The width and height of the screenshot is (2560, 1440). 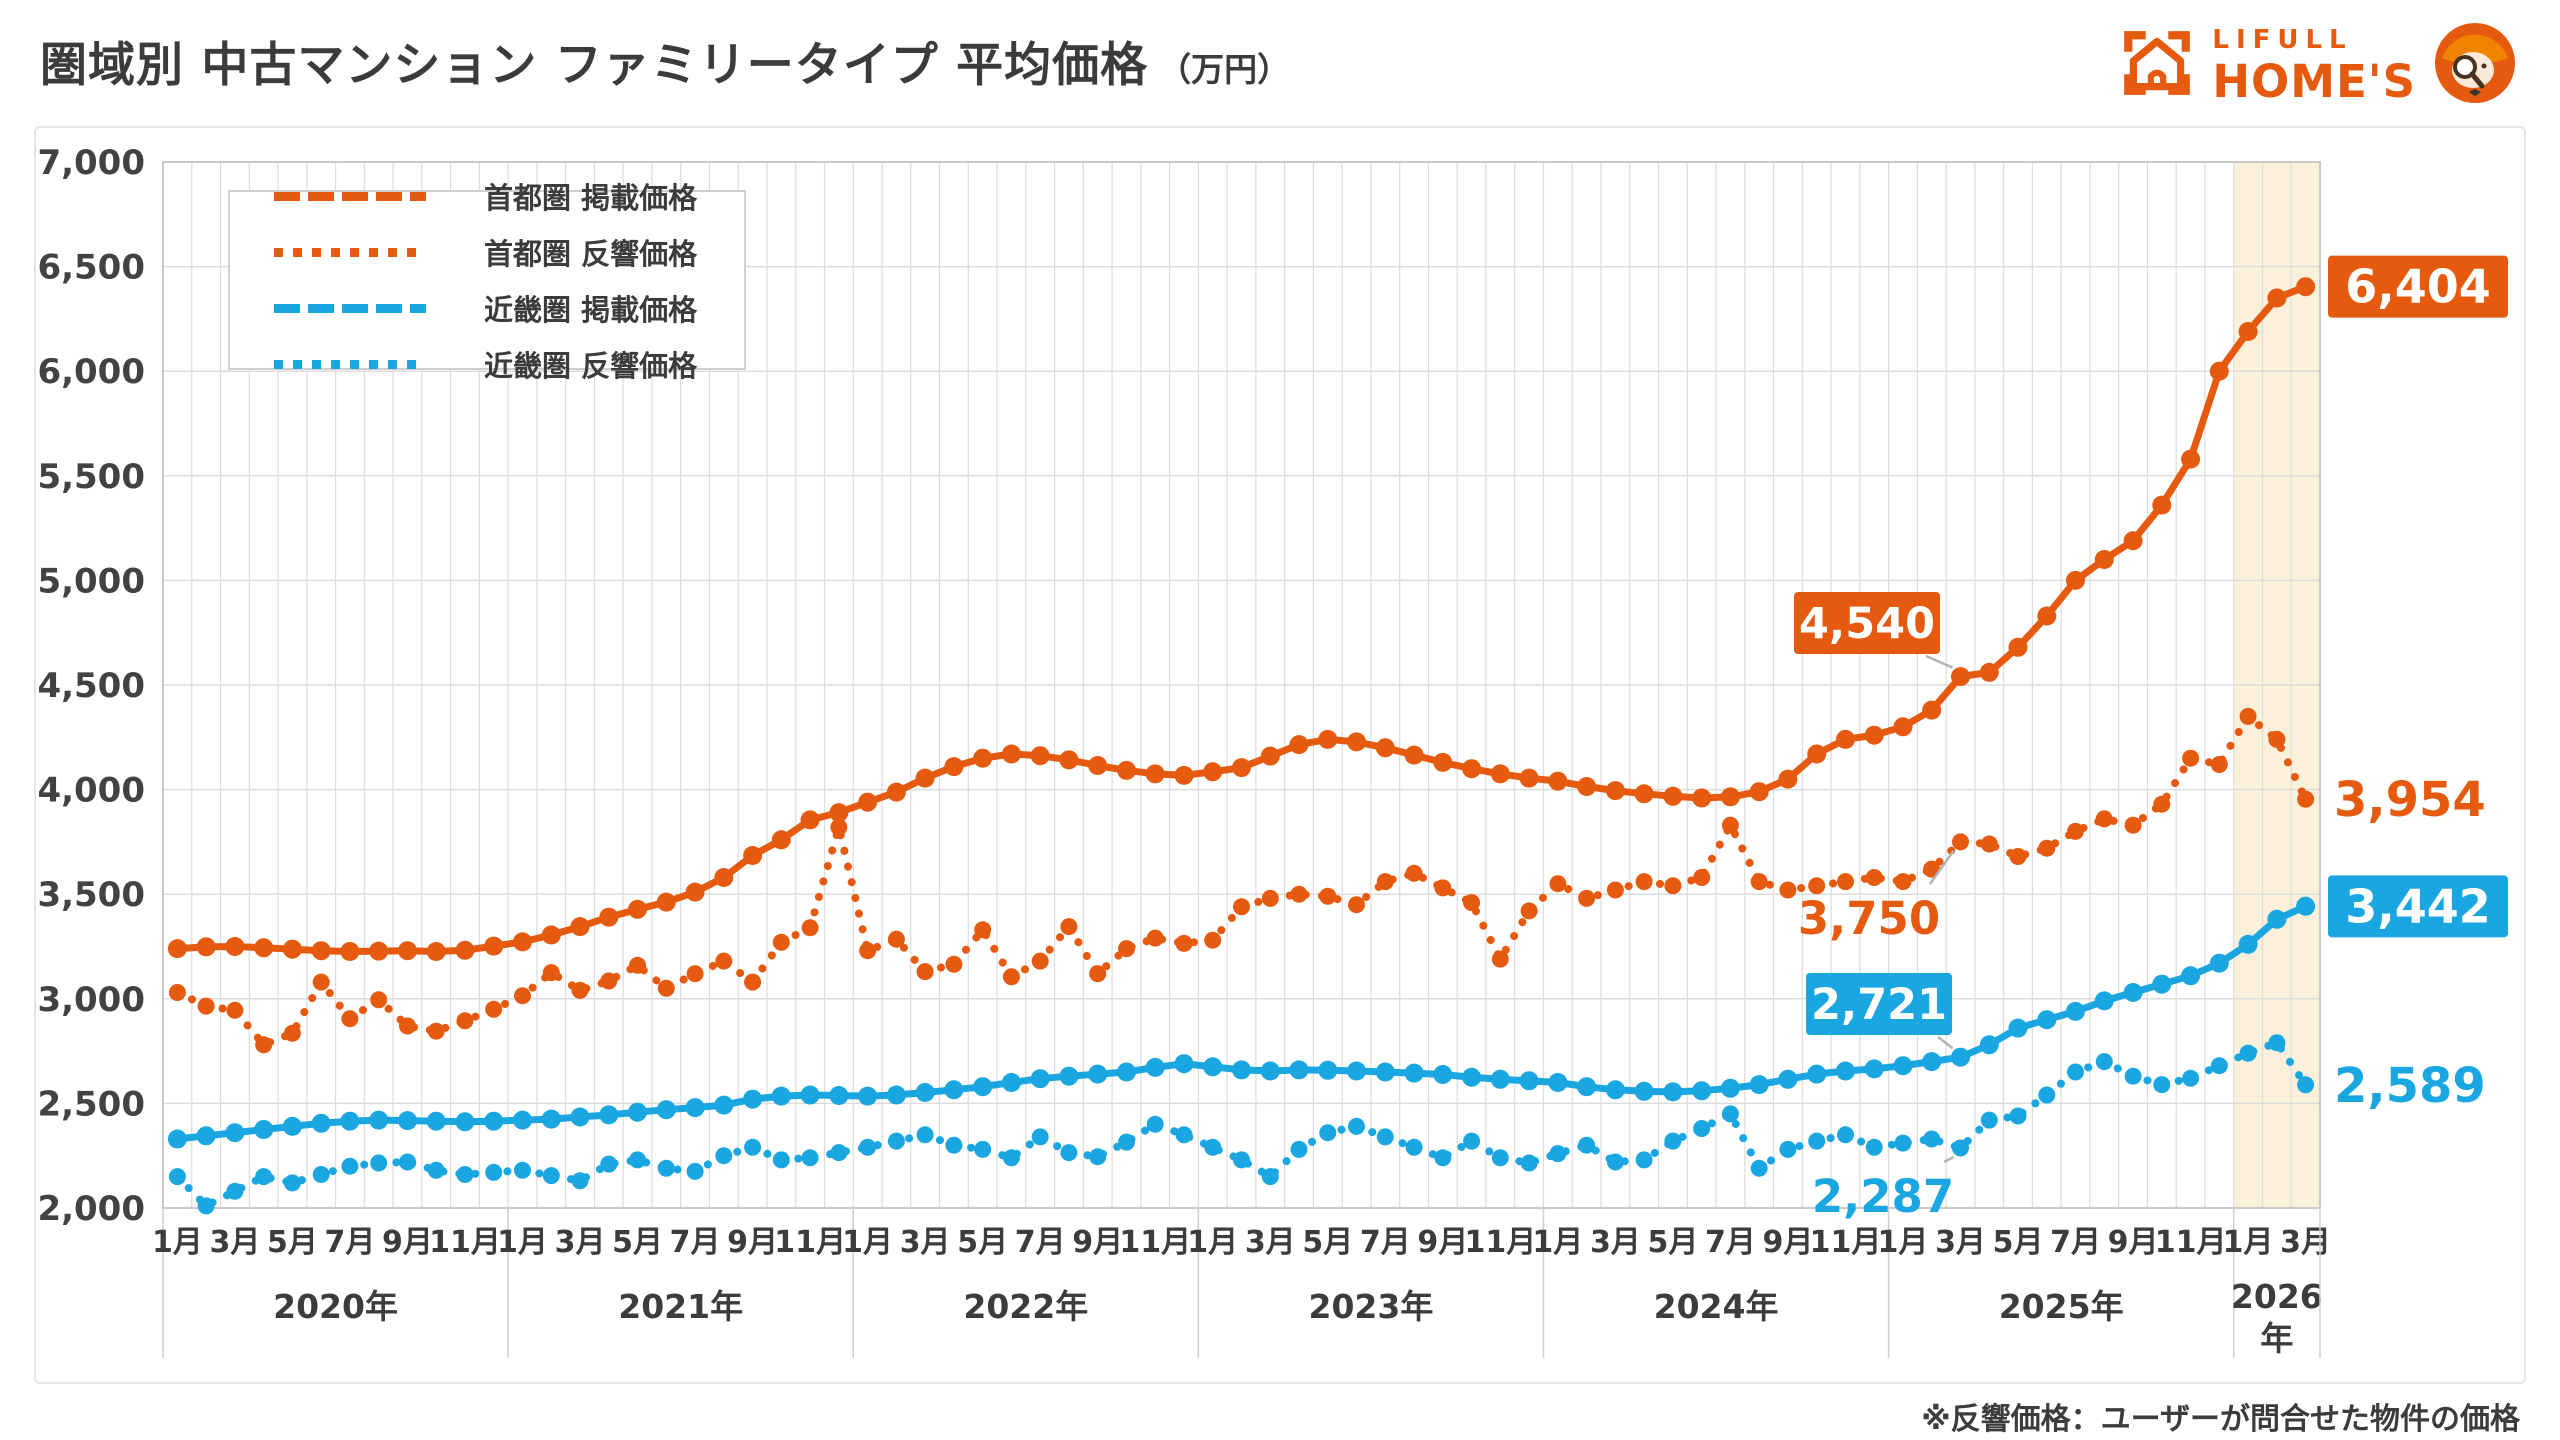 I want to click on y-tick-label: 6,500, so click(x=91, y=268).